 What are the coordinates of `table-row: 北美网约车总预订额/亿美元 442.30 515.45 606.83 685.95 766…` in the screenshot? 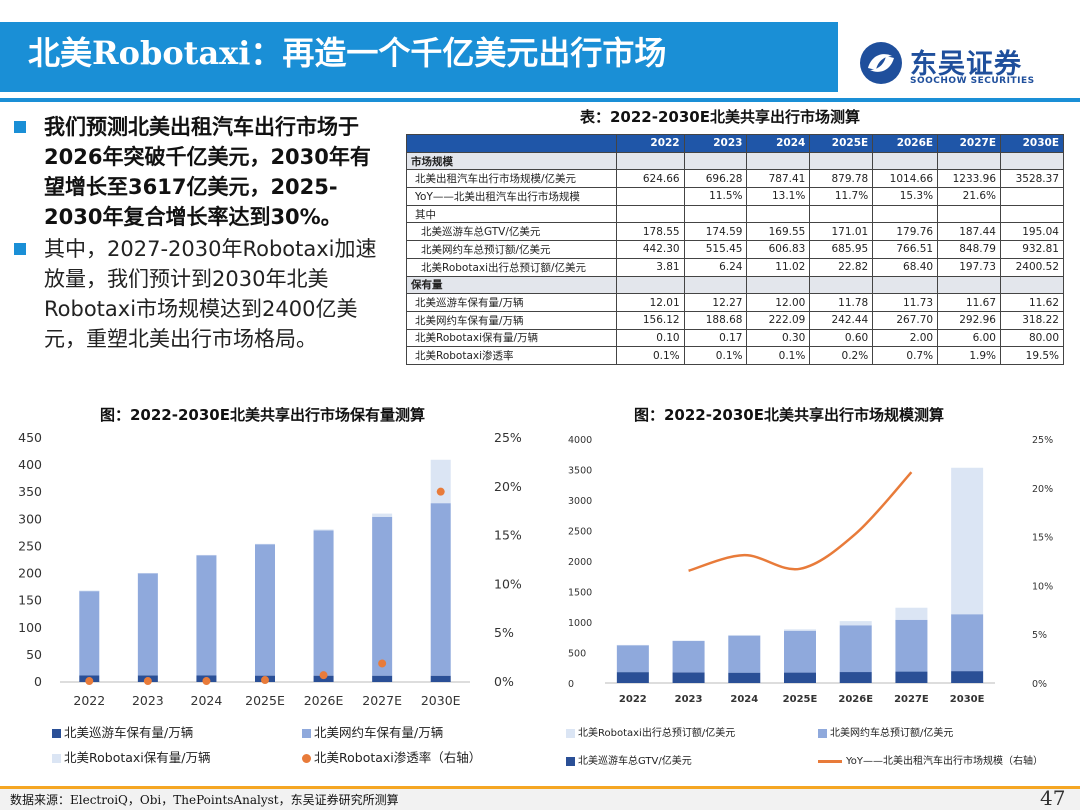 It's located at (735, 249).